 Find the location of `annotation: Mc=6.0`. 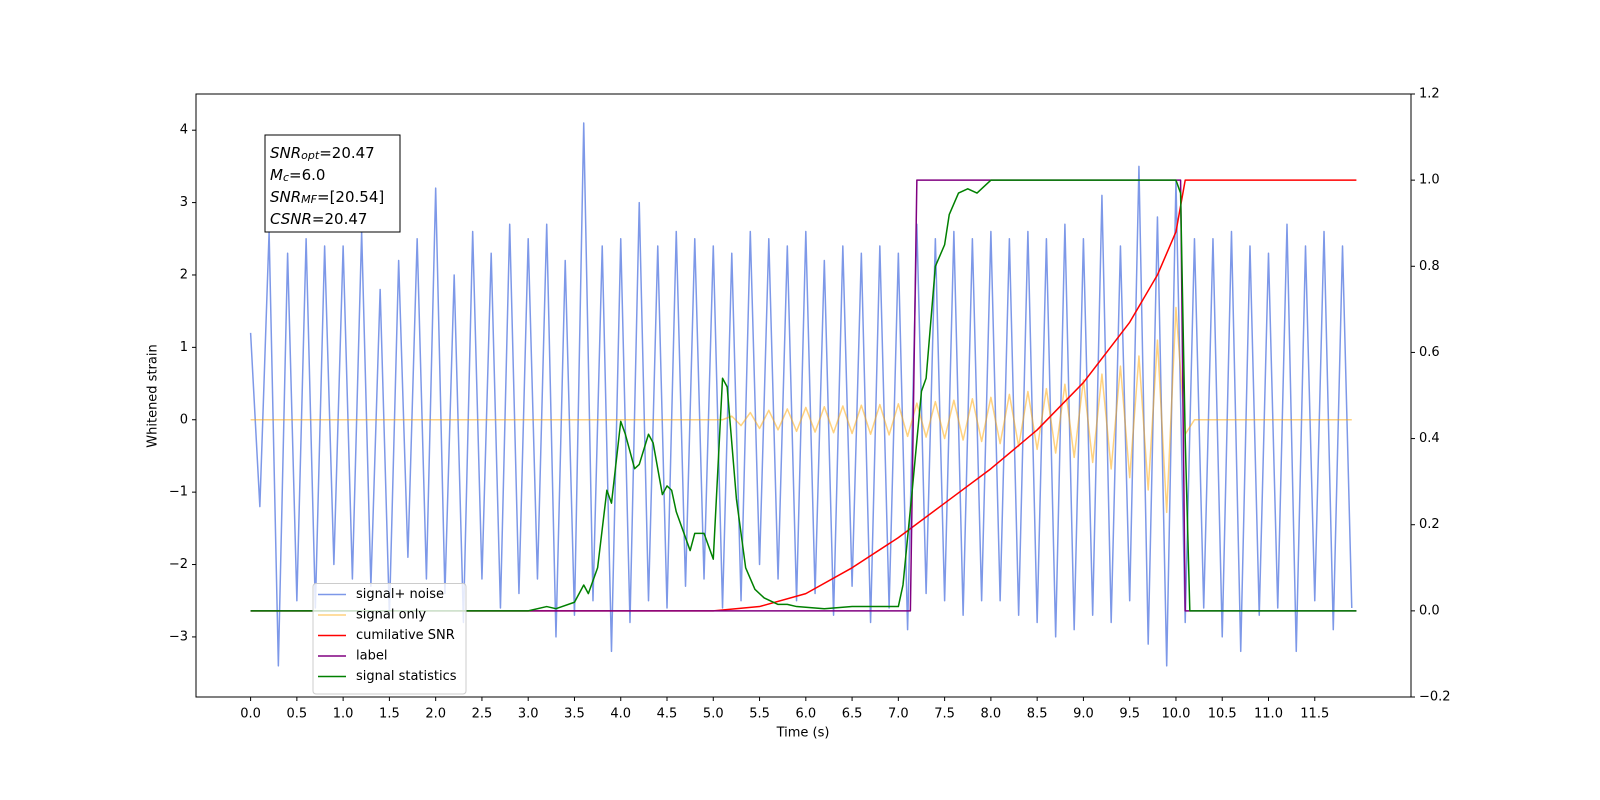

annotation: Mc=6.0 is located at coordinates (297, 175).